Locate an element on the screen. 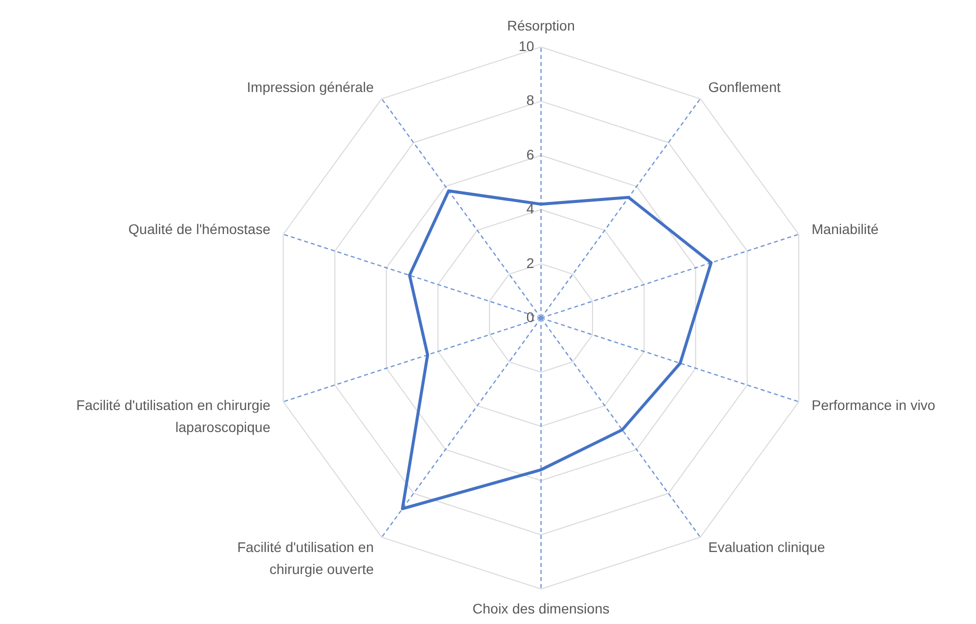  spoke-label: Gonflement is located at coordinates (744, 86).